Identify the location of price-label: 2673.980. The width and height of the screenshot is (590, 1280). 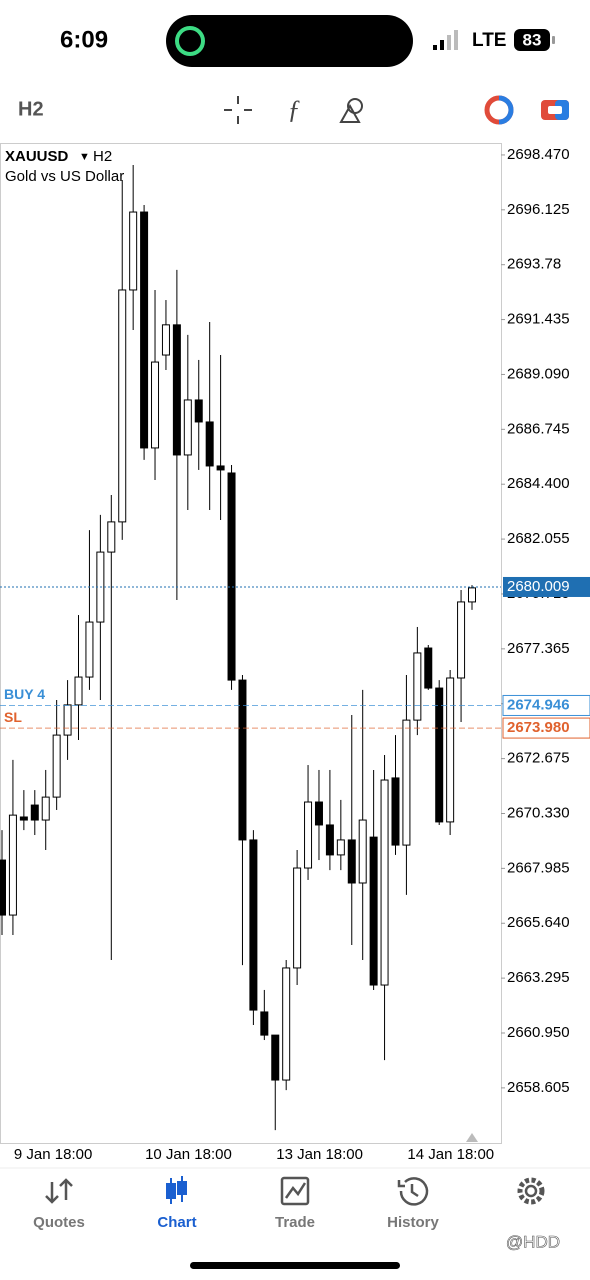
(538, 727).